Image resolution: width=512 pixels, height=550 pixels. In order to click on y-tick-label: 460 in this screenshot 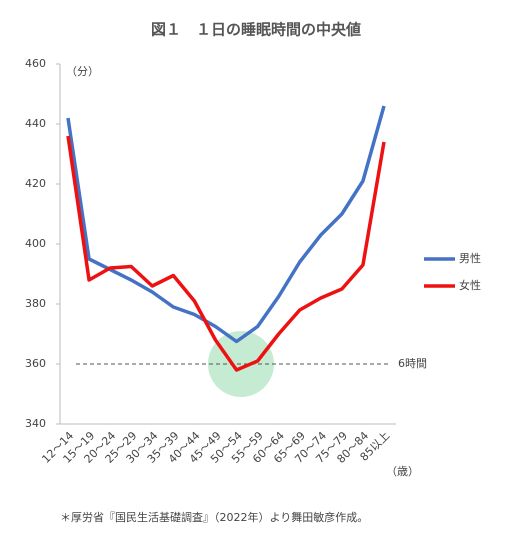, I will do `click(35, 63)`.